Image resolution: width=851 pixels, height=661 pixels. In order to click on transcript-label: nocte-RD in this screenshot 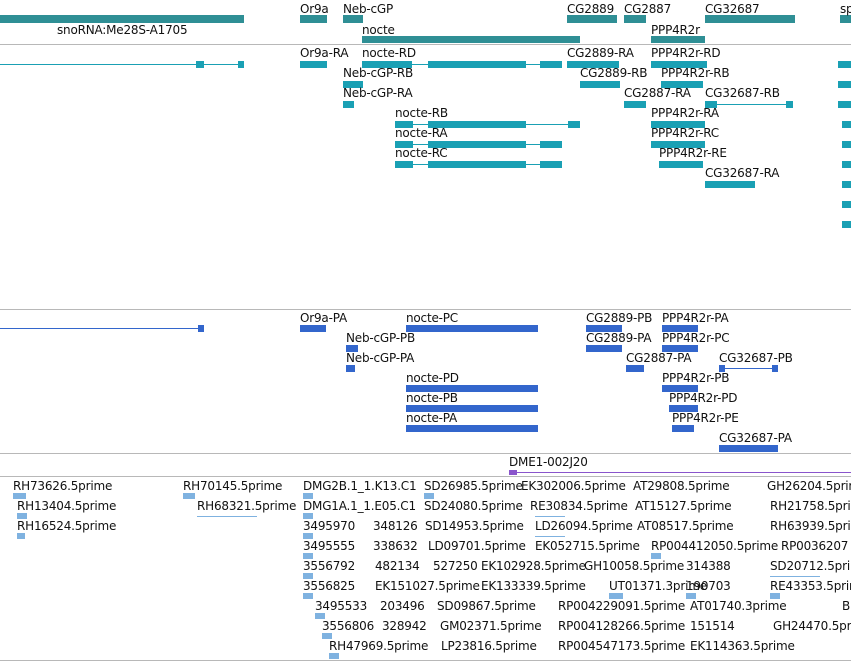, I will do `click(389, 53)`.